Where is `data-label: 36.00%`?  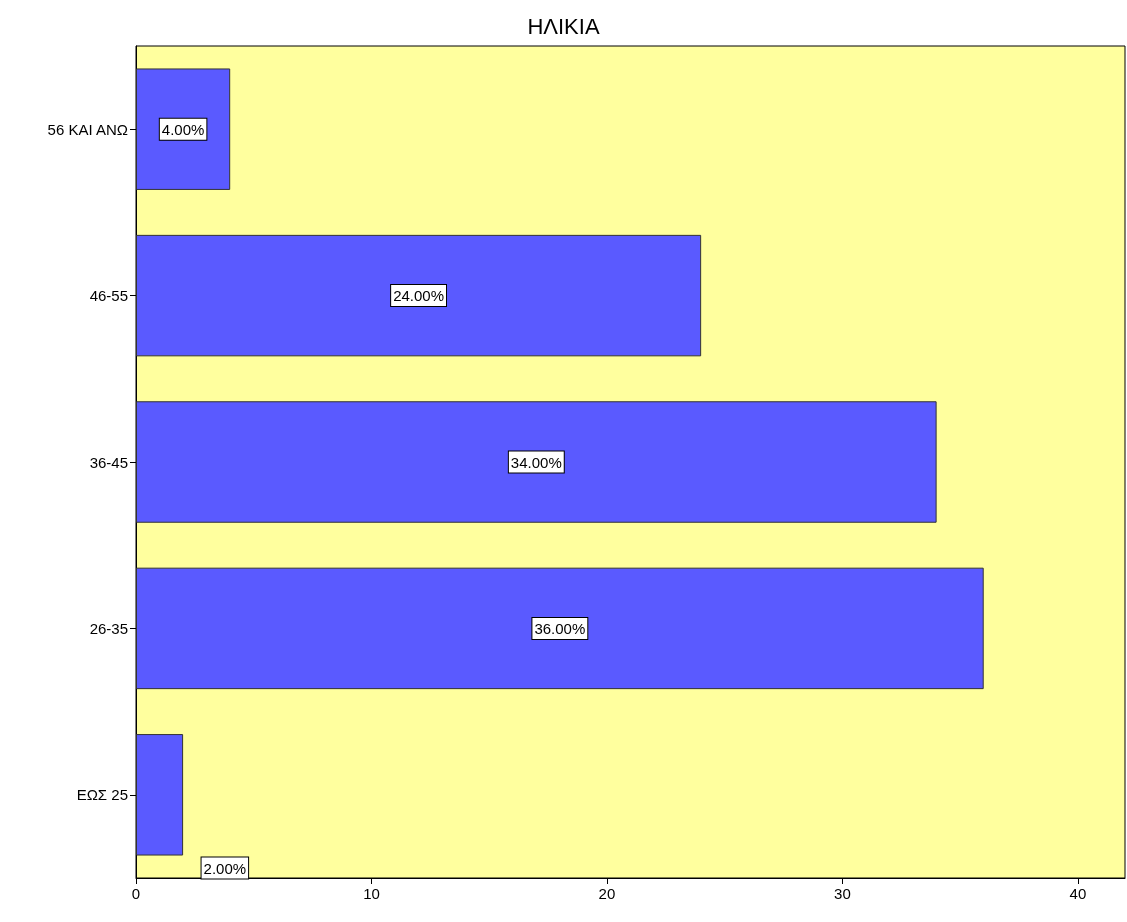
data-label: 36.00% is located at coordinates (560, 628).